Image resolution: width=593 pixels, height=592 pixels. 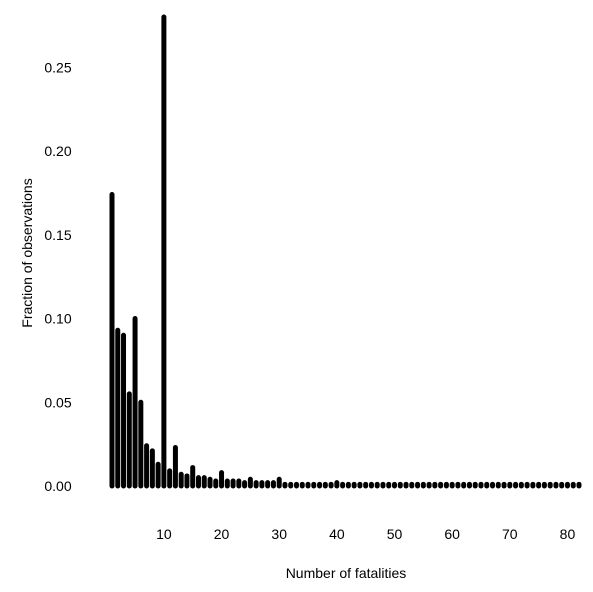 What do you see at coordinates (57, 319) in the screenshot?
I see `y-tick-label: 0.10` at bounding box center [57, 319].